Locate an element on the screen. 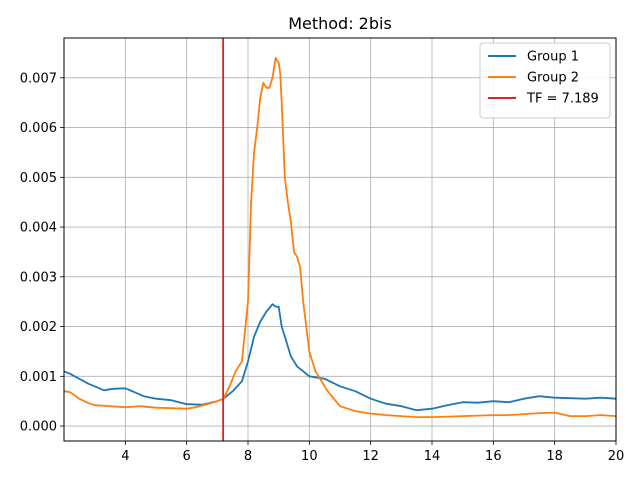  x-axis: 4 6 8 10 12 14 16 18 20 is located at coordinates (372, 452).